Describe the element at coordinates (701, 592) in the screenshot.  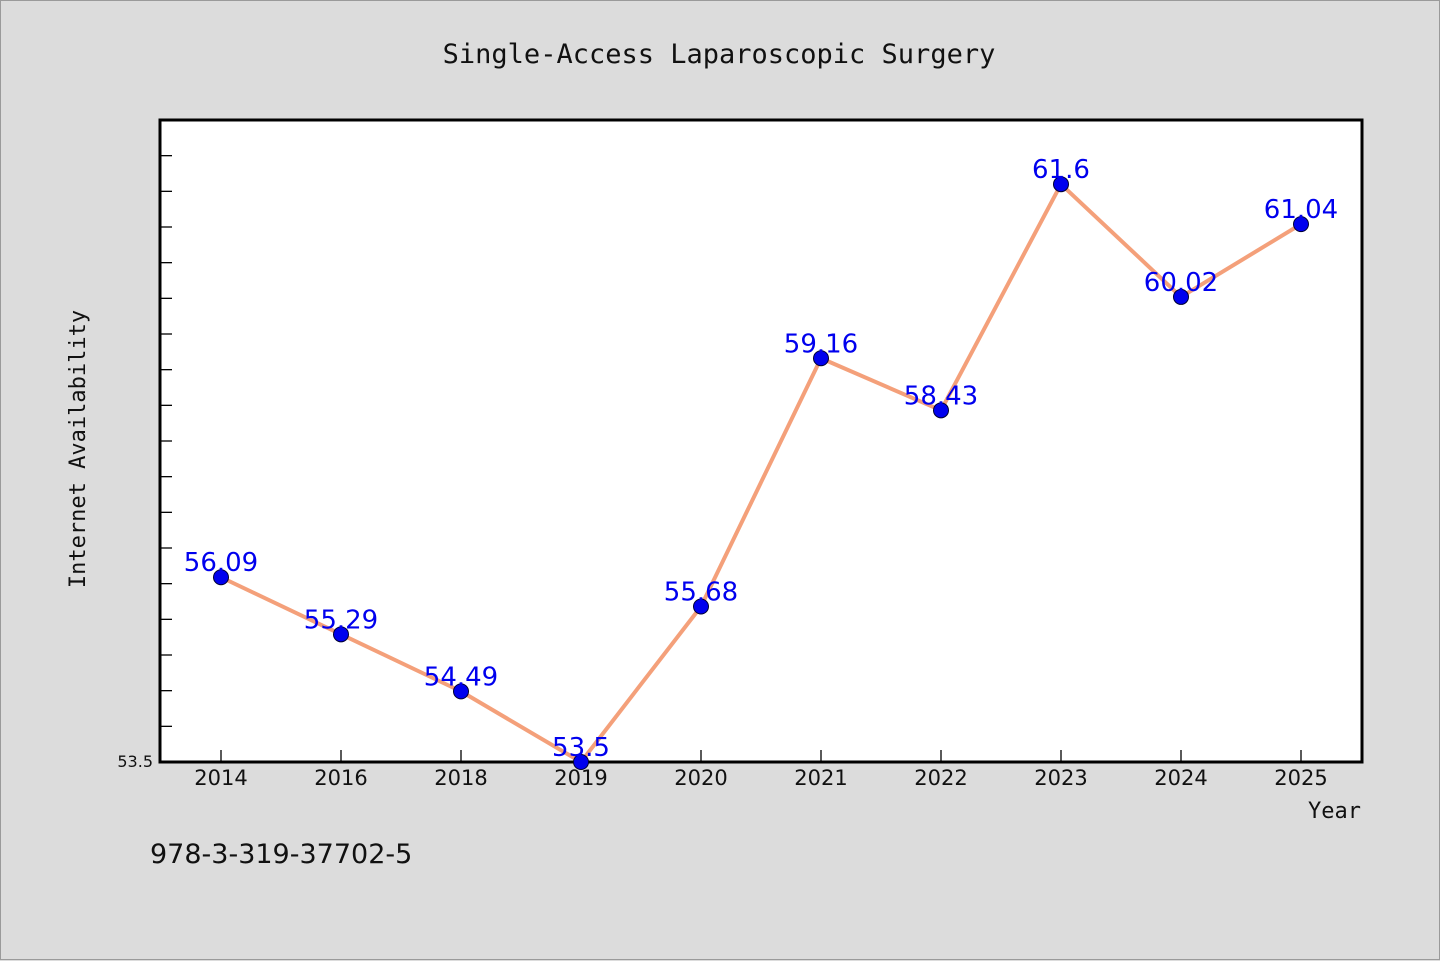
I see `data-label-2020: 55.68` at that location.